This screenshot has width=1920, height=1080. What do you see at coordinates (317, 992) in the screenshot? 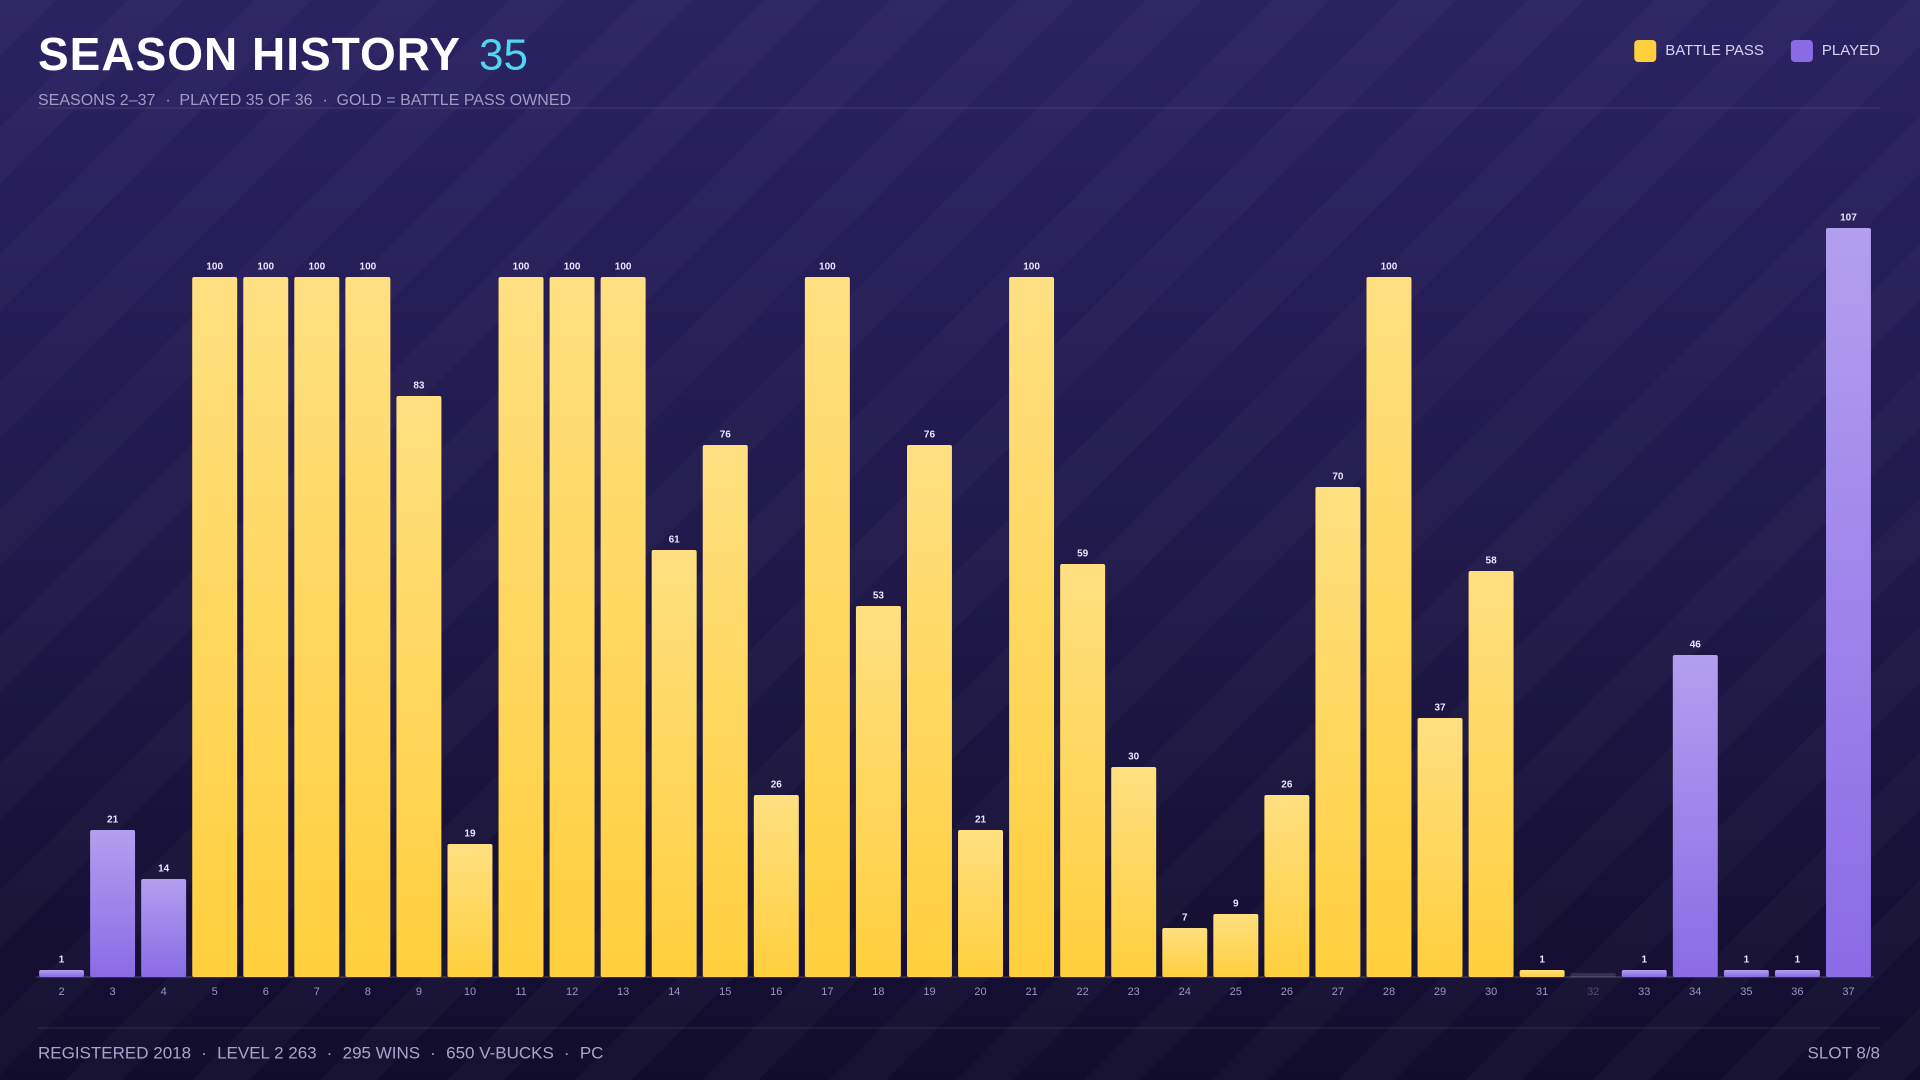
I see `x-tick-label: 7` at bounding box center [317, 992].